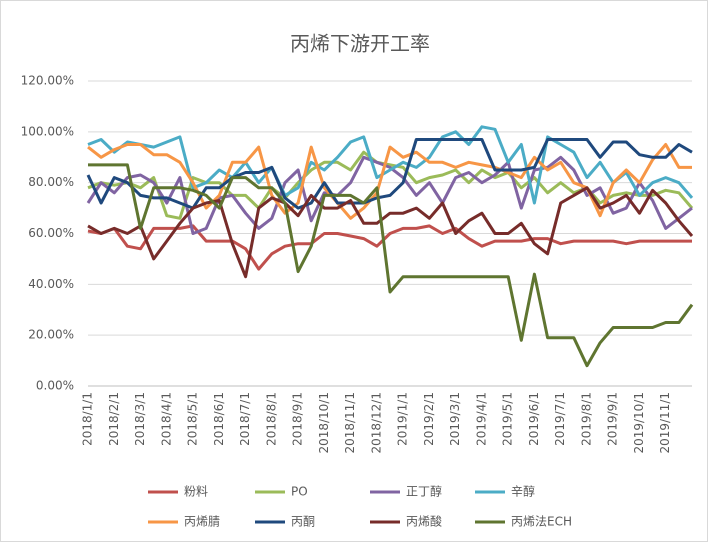  Describe the element at coordinates (586, 419) in the screenshot. I see `x-tick-label: 2019/8/1` at that location.